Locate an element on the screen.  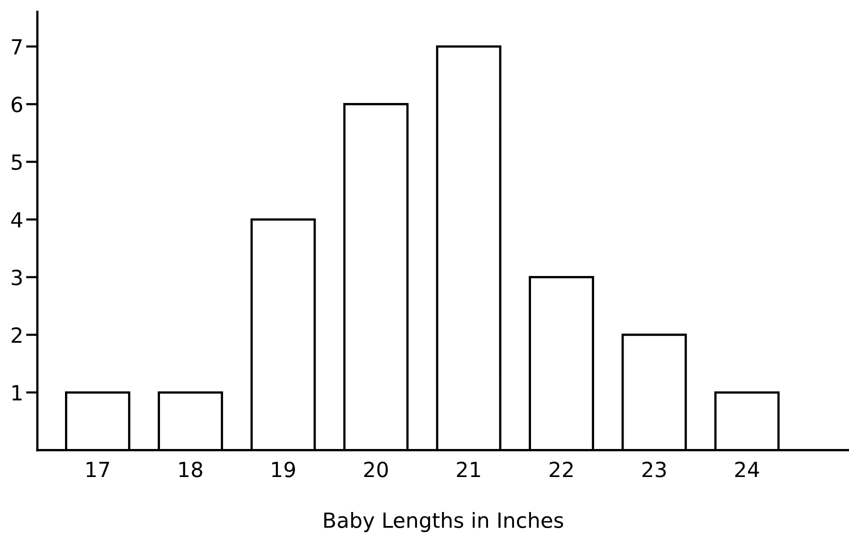
x-tick-label: 20 is located at coordinates (376, 470).